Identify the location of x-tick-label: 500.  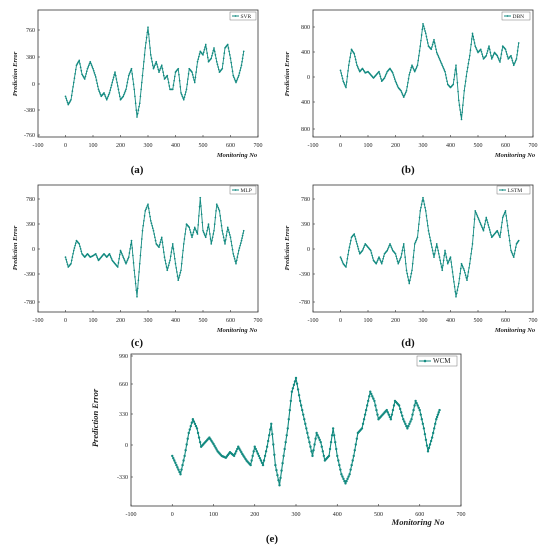
(478, 321).